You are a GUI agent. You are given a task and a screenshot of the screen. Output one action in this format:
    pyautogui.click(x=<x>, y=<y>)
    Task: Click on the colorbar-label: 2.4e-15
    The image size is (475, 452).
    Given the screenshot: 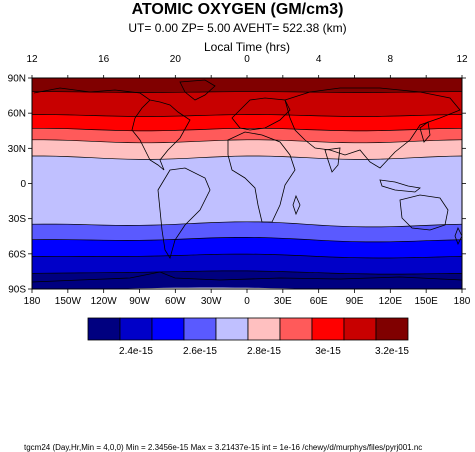 What is the action you would take?
    pyautogui.click(x=136, y=351)
    